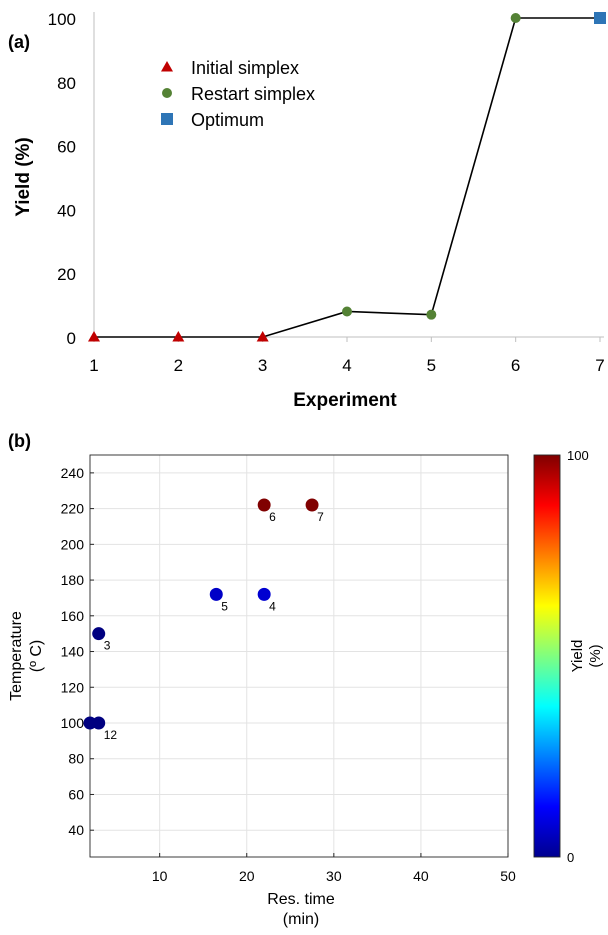 The image size is (608, 935). What do you see at coordinates (73, 616) in the screenshot?
I see `panel-b-y-tick-label: 160` at bounding box center [73, 616].